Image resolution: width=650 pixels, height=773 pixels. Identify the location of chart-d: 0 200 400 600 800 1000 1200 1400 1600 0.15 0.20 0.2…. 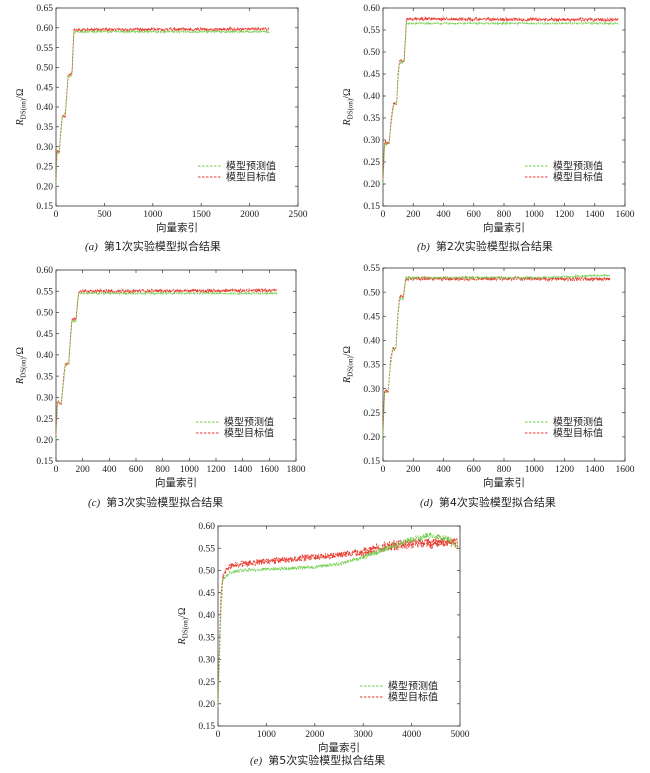
(488, 376).